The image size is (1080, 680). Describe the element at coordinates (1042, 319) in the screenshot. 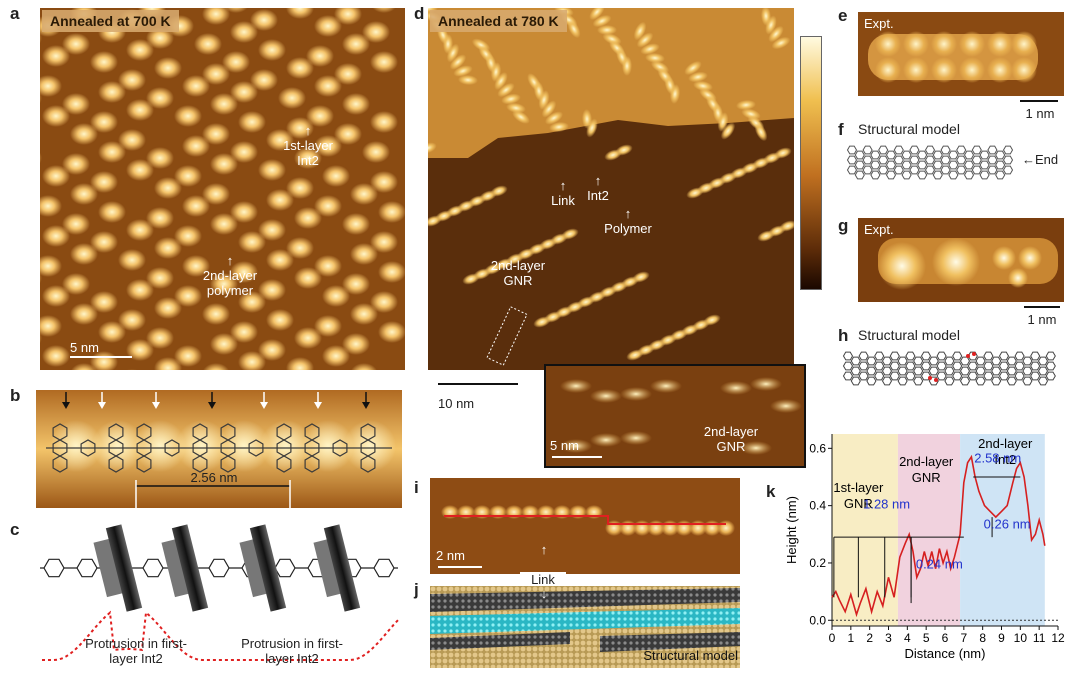

I see `panel-g-scale-label: 1 nm` at that location.